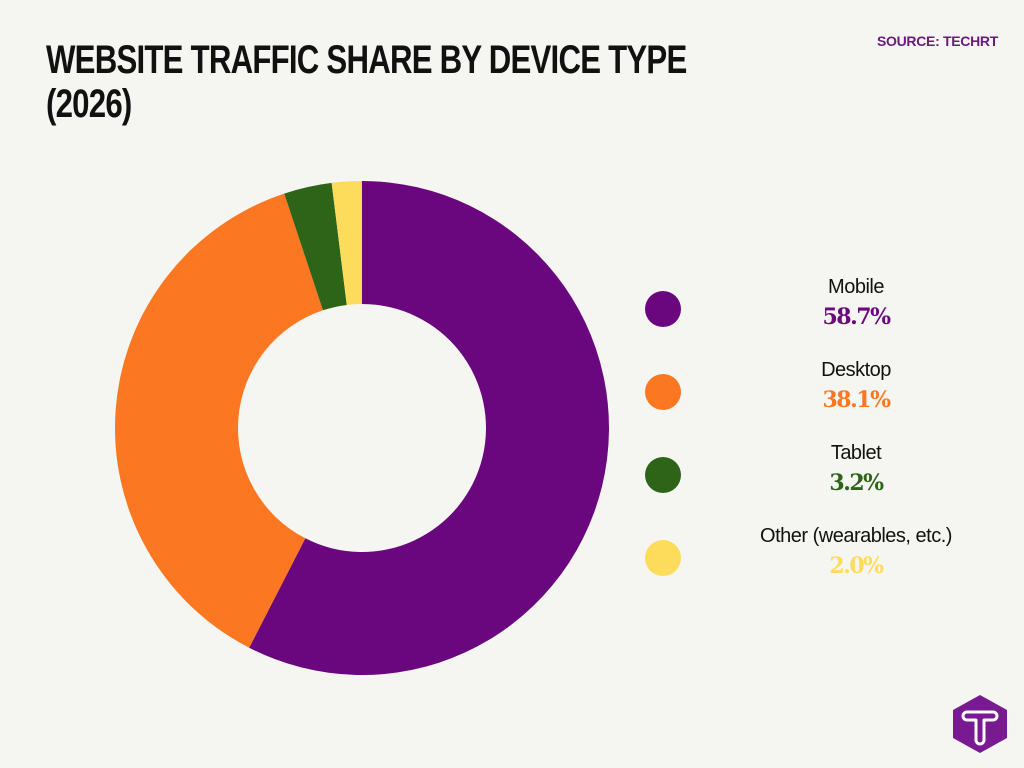 The height and width of the screenshot is (768, 1024). I want to click on legend-swatch-mobile, so click(663, 309).